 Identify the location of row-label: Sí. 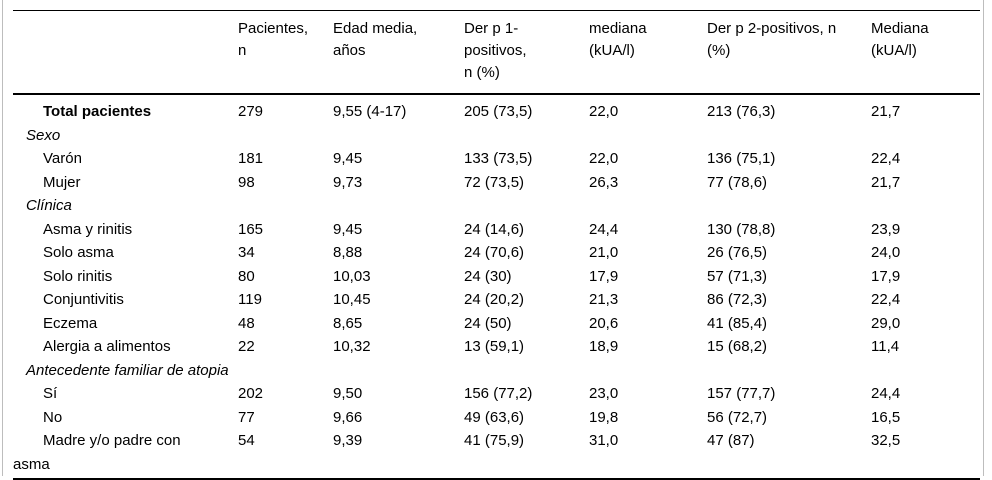
(50, 393).